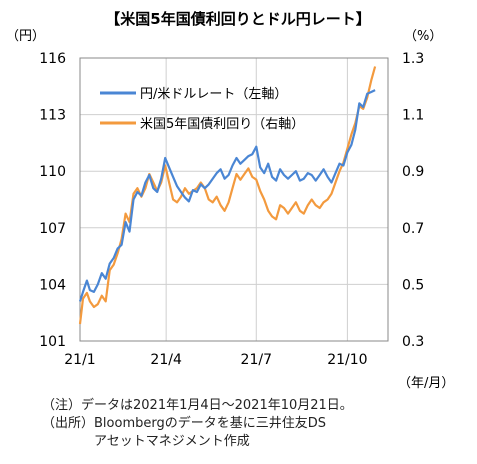 The image size is (477, 464). Describe the element at coordinates (222, 124) in the screenshot. I see `legend-label-us5y: 米国5年国債利回り（右軸）` at that location.